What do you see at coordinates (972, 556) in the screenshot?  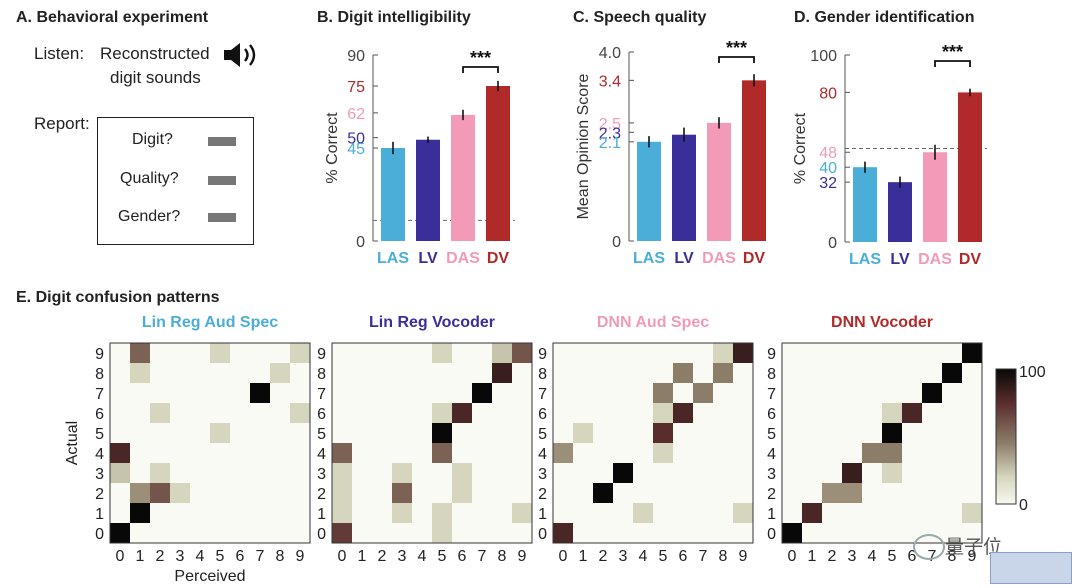 I see `x-tick-label: 9` at bounding box center [972, 556].